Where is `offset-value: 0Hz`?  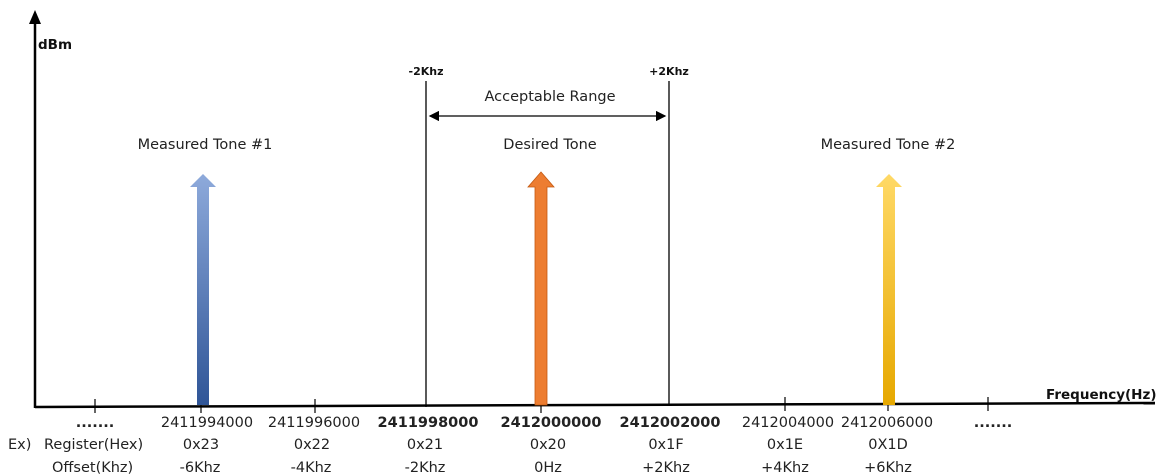
offset-value: 0Hz is located at coordinates (548, 468).